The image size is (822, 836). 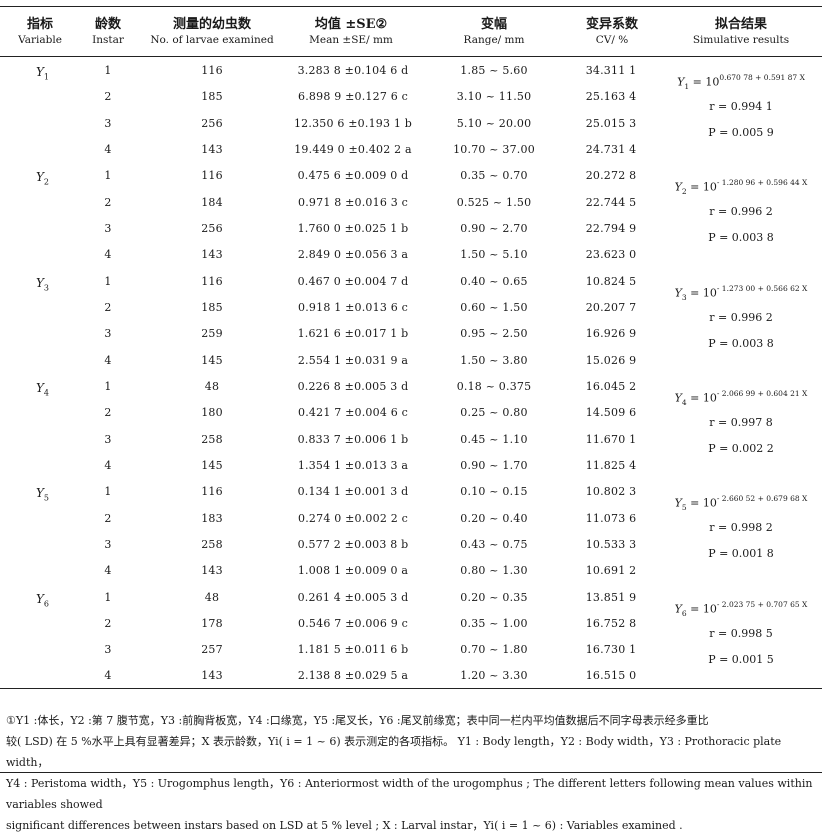 I want to click on fit-equation: Y2 = 10- 1.280 96 + 0.596 44 X, so click(x=741, y=187).